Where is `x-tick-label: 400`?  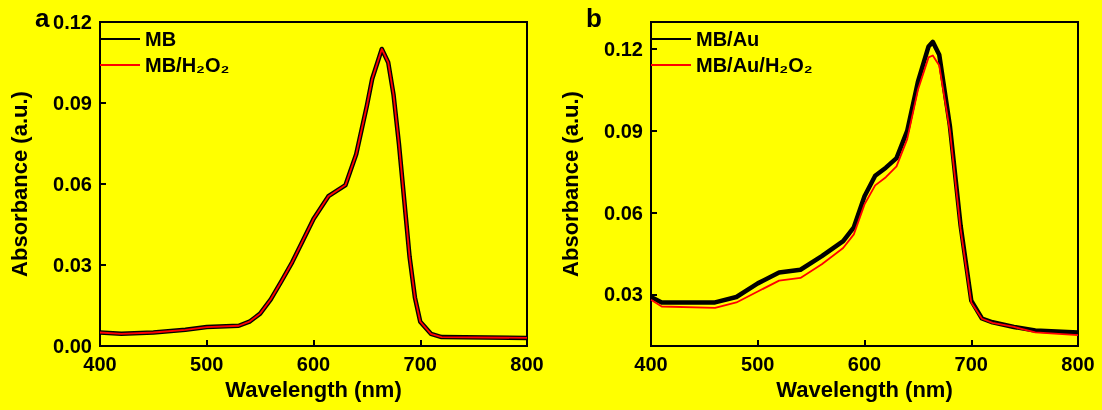
x-tick-label: 400 is located at coordinates (651, 364).